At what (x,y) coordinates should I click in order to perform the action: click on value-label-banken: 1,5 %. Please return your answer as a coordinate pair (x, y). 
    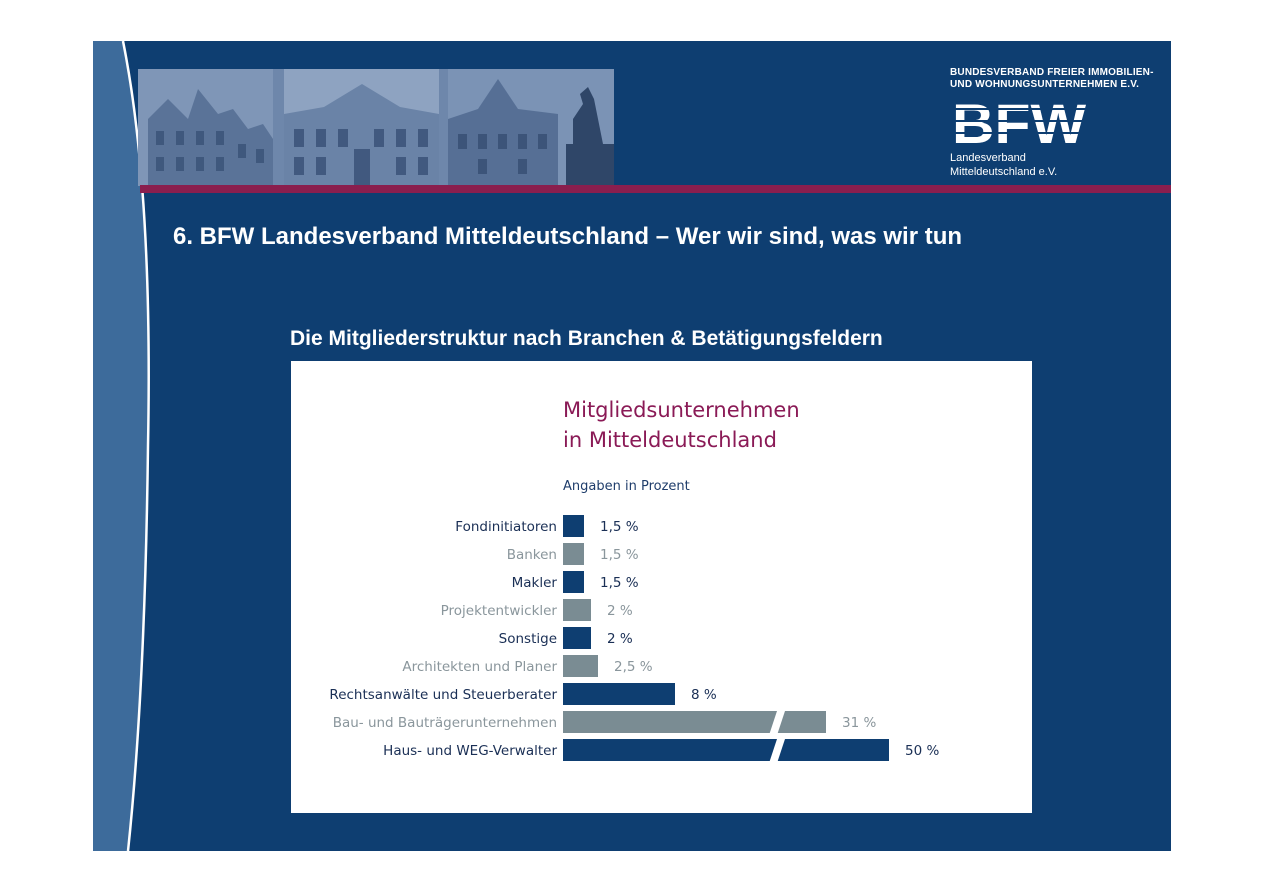
    Looking at the image, I should click on (619, 555).